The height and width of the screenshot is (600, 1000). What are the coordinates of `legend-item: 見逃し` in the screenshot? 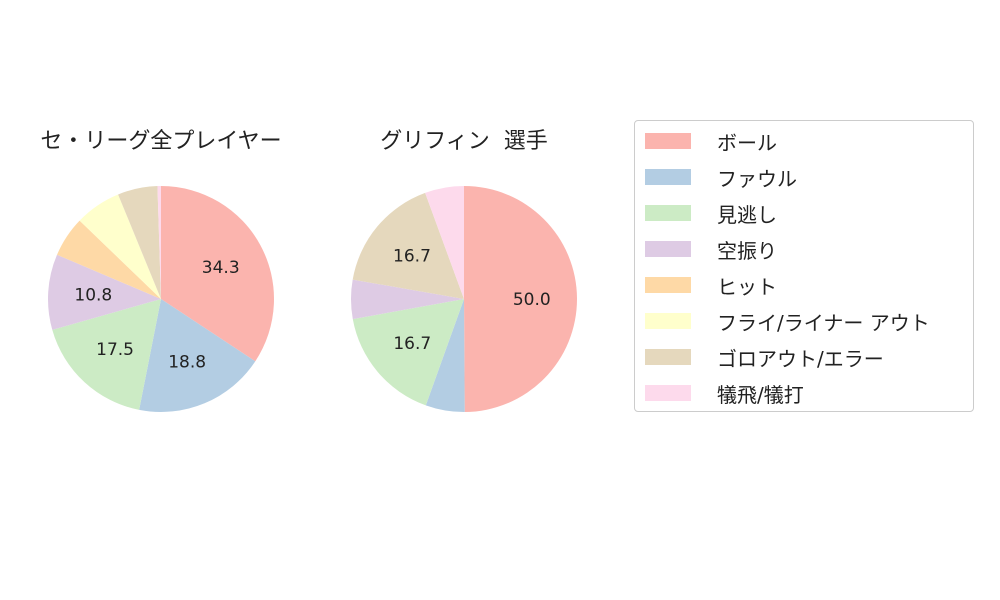 It's located at (711, 214).